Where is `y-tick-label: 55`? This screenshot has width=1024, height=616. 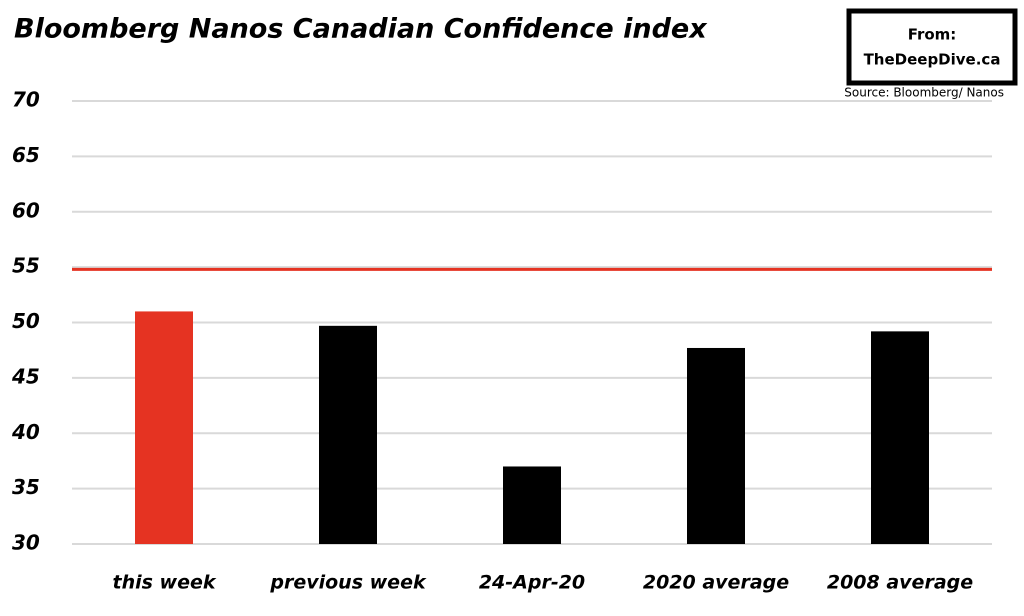 y-tick-label: 55 is located at coordinates (26, 266).